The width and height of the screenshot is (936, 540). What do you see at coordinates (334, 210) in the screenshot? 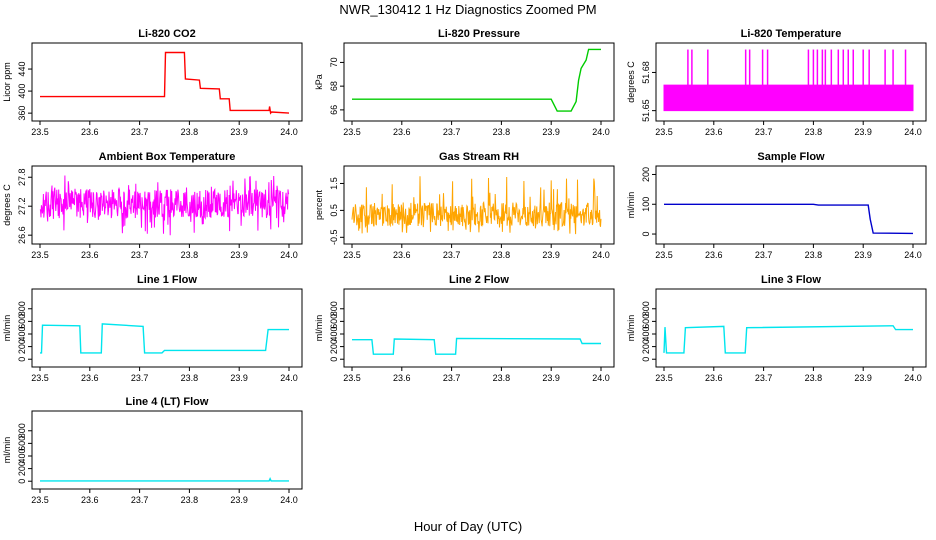
I see `y-tick-label: 0.5` at bounding box center [334, 210].